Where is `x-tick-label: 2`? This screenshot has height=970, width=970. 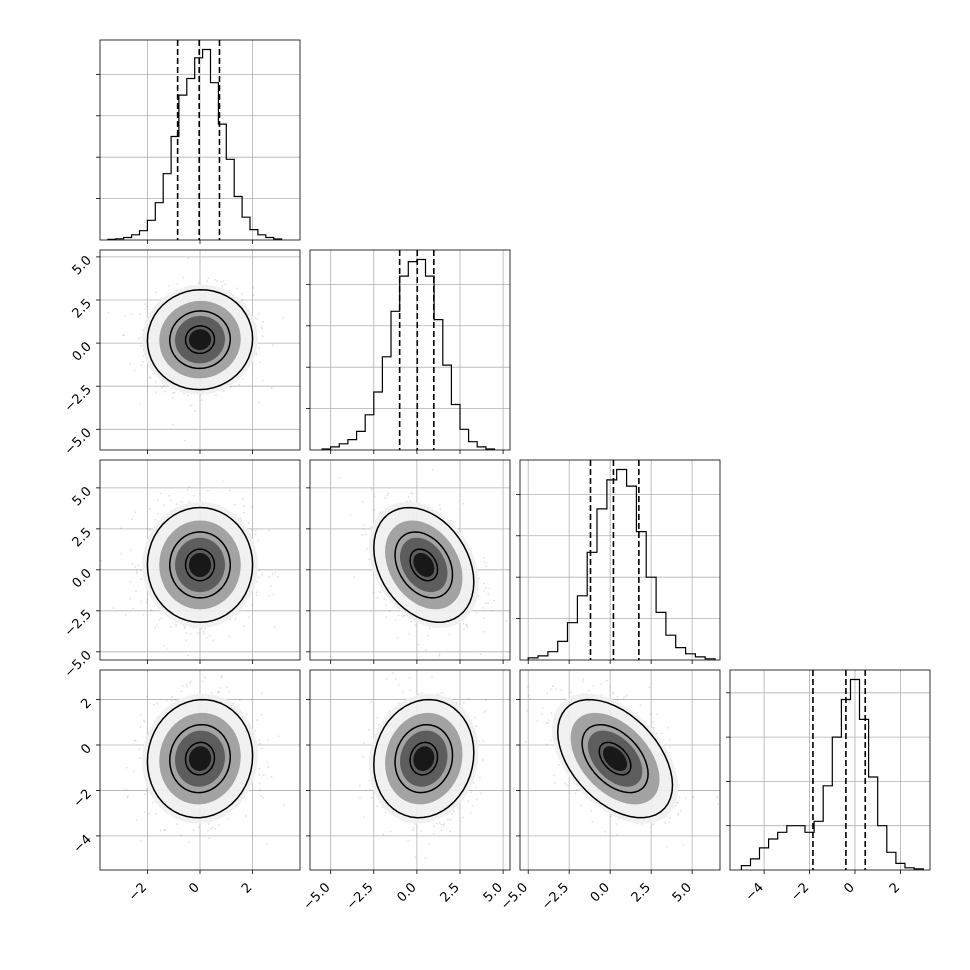
x-tick-label: 2 is located at coordinates (247, 888).